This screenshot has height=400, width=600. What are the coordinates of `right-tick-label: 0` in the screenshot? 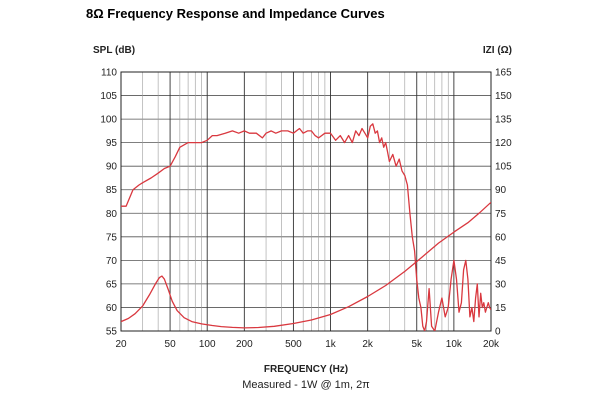 It's located at (498, 332).